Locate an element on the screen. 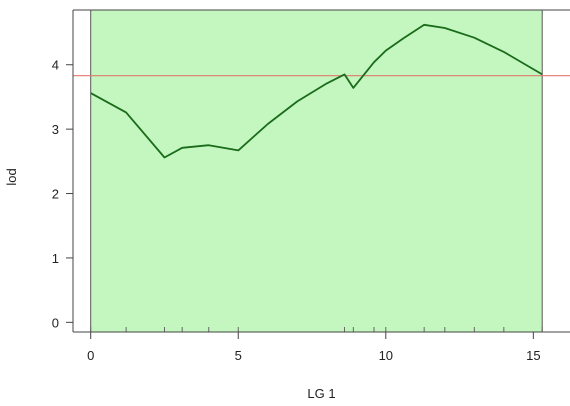 This screenshot has width=570, height=406. x-tick-label-1: 5 is located at coordinates (238, 355).